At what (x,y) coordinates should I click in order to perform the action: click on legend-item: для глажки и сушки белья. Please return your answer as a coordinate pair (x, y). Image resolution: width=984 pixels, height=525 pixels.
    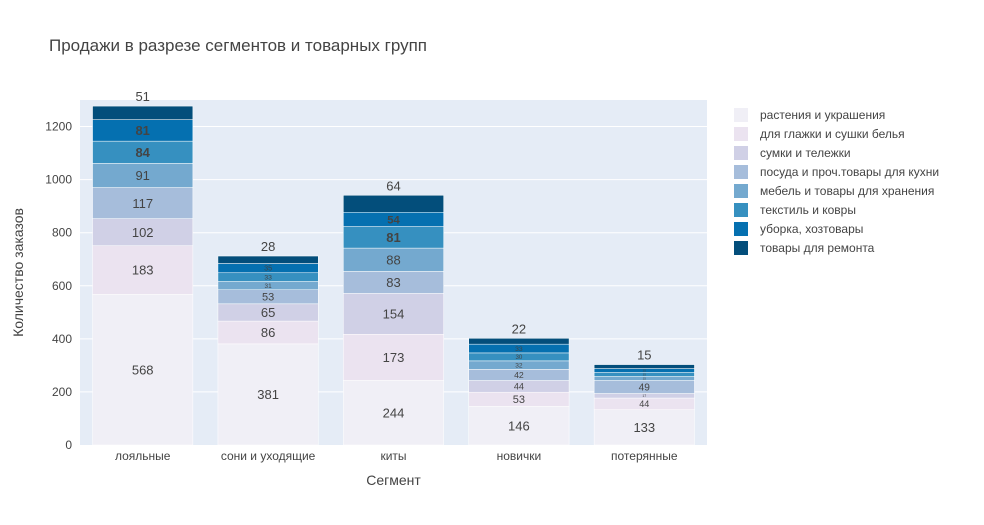
    Looking at the image, I should click on (819, 134).